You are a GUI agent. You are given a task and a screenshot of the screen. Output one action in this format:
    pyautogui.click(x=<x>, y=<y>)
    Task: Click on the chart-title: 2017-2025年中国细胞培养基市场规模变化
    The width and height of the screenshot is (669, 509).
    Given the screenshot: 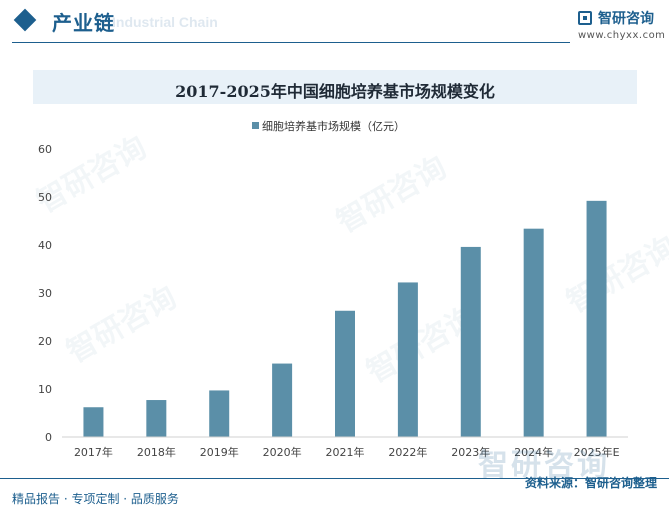 What is the action you would take?
    pyautogui.click(x=335, y=91)
    